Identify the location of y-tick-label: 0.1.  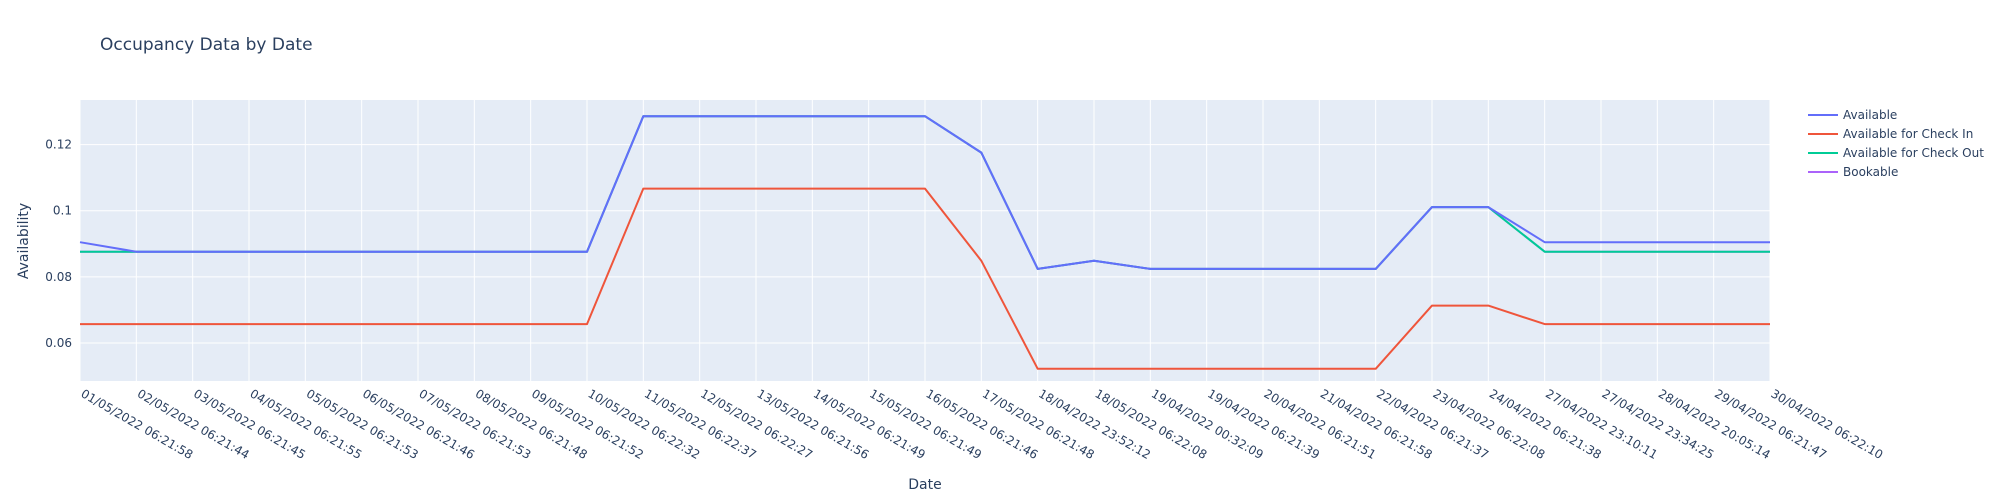
(62, 211).